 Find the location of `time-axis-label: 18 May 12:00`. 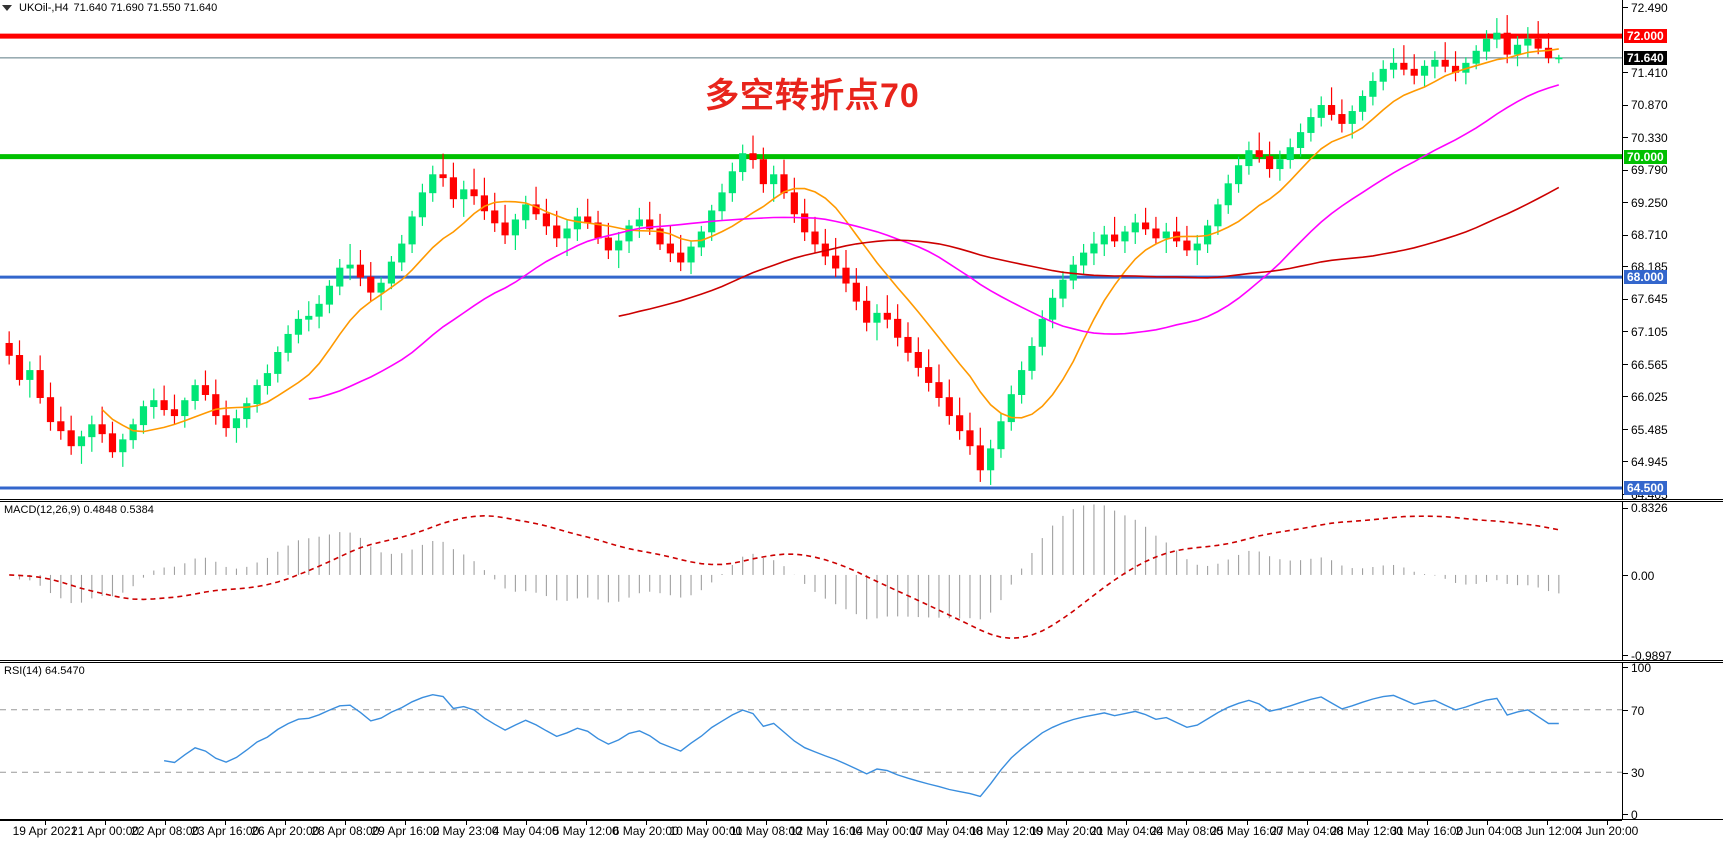

time-axis-label: 18 May 12:00 is located at coordinates (1006, 831).